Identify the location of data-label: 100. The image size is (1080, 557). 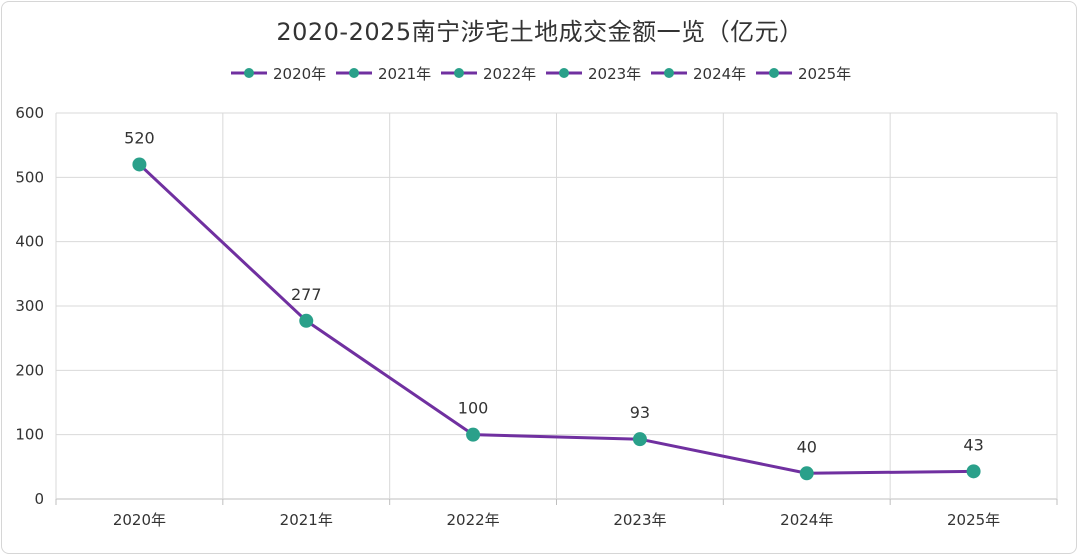
(473, 408).